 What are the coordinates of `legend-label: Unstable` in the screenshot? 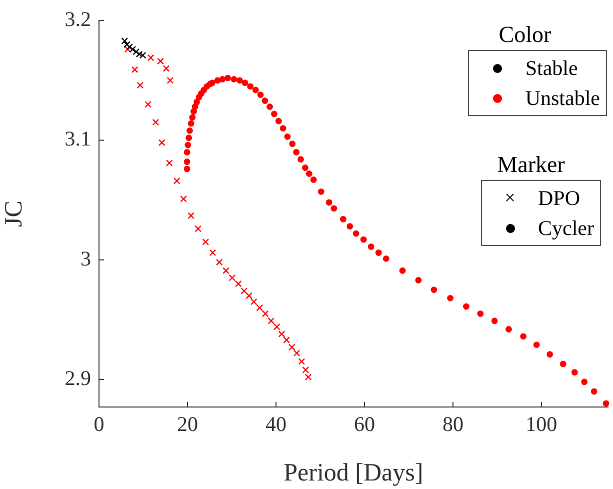 It's located at (562, 98).